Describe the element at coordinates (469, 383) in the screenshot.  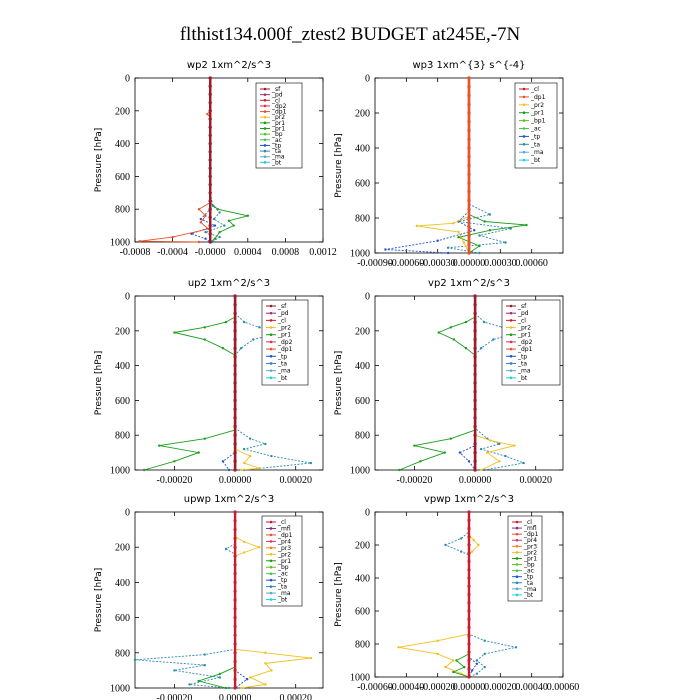
I see `plot-frame` at that location.